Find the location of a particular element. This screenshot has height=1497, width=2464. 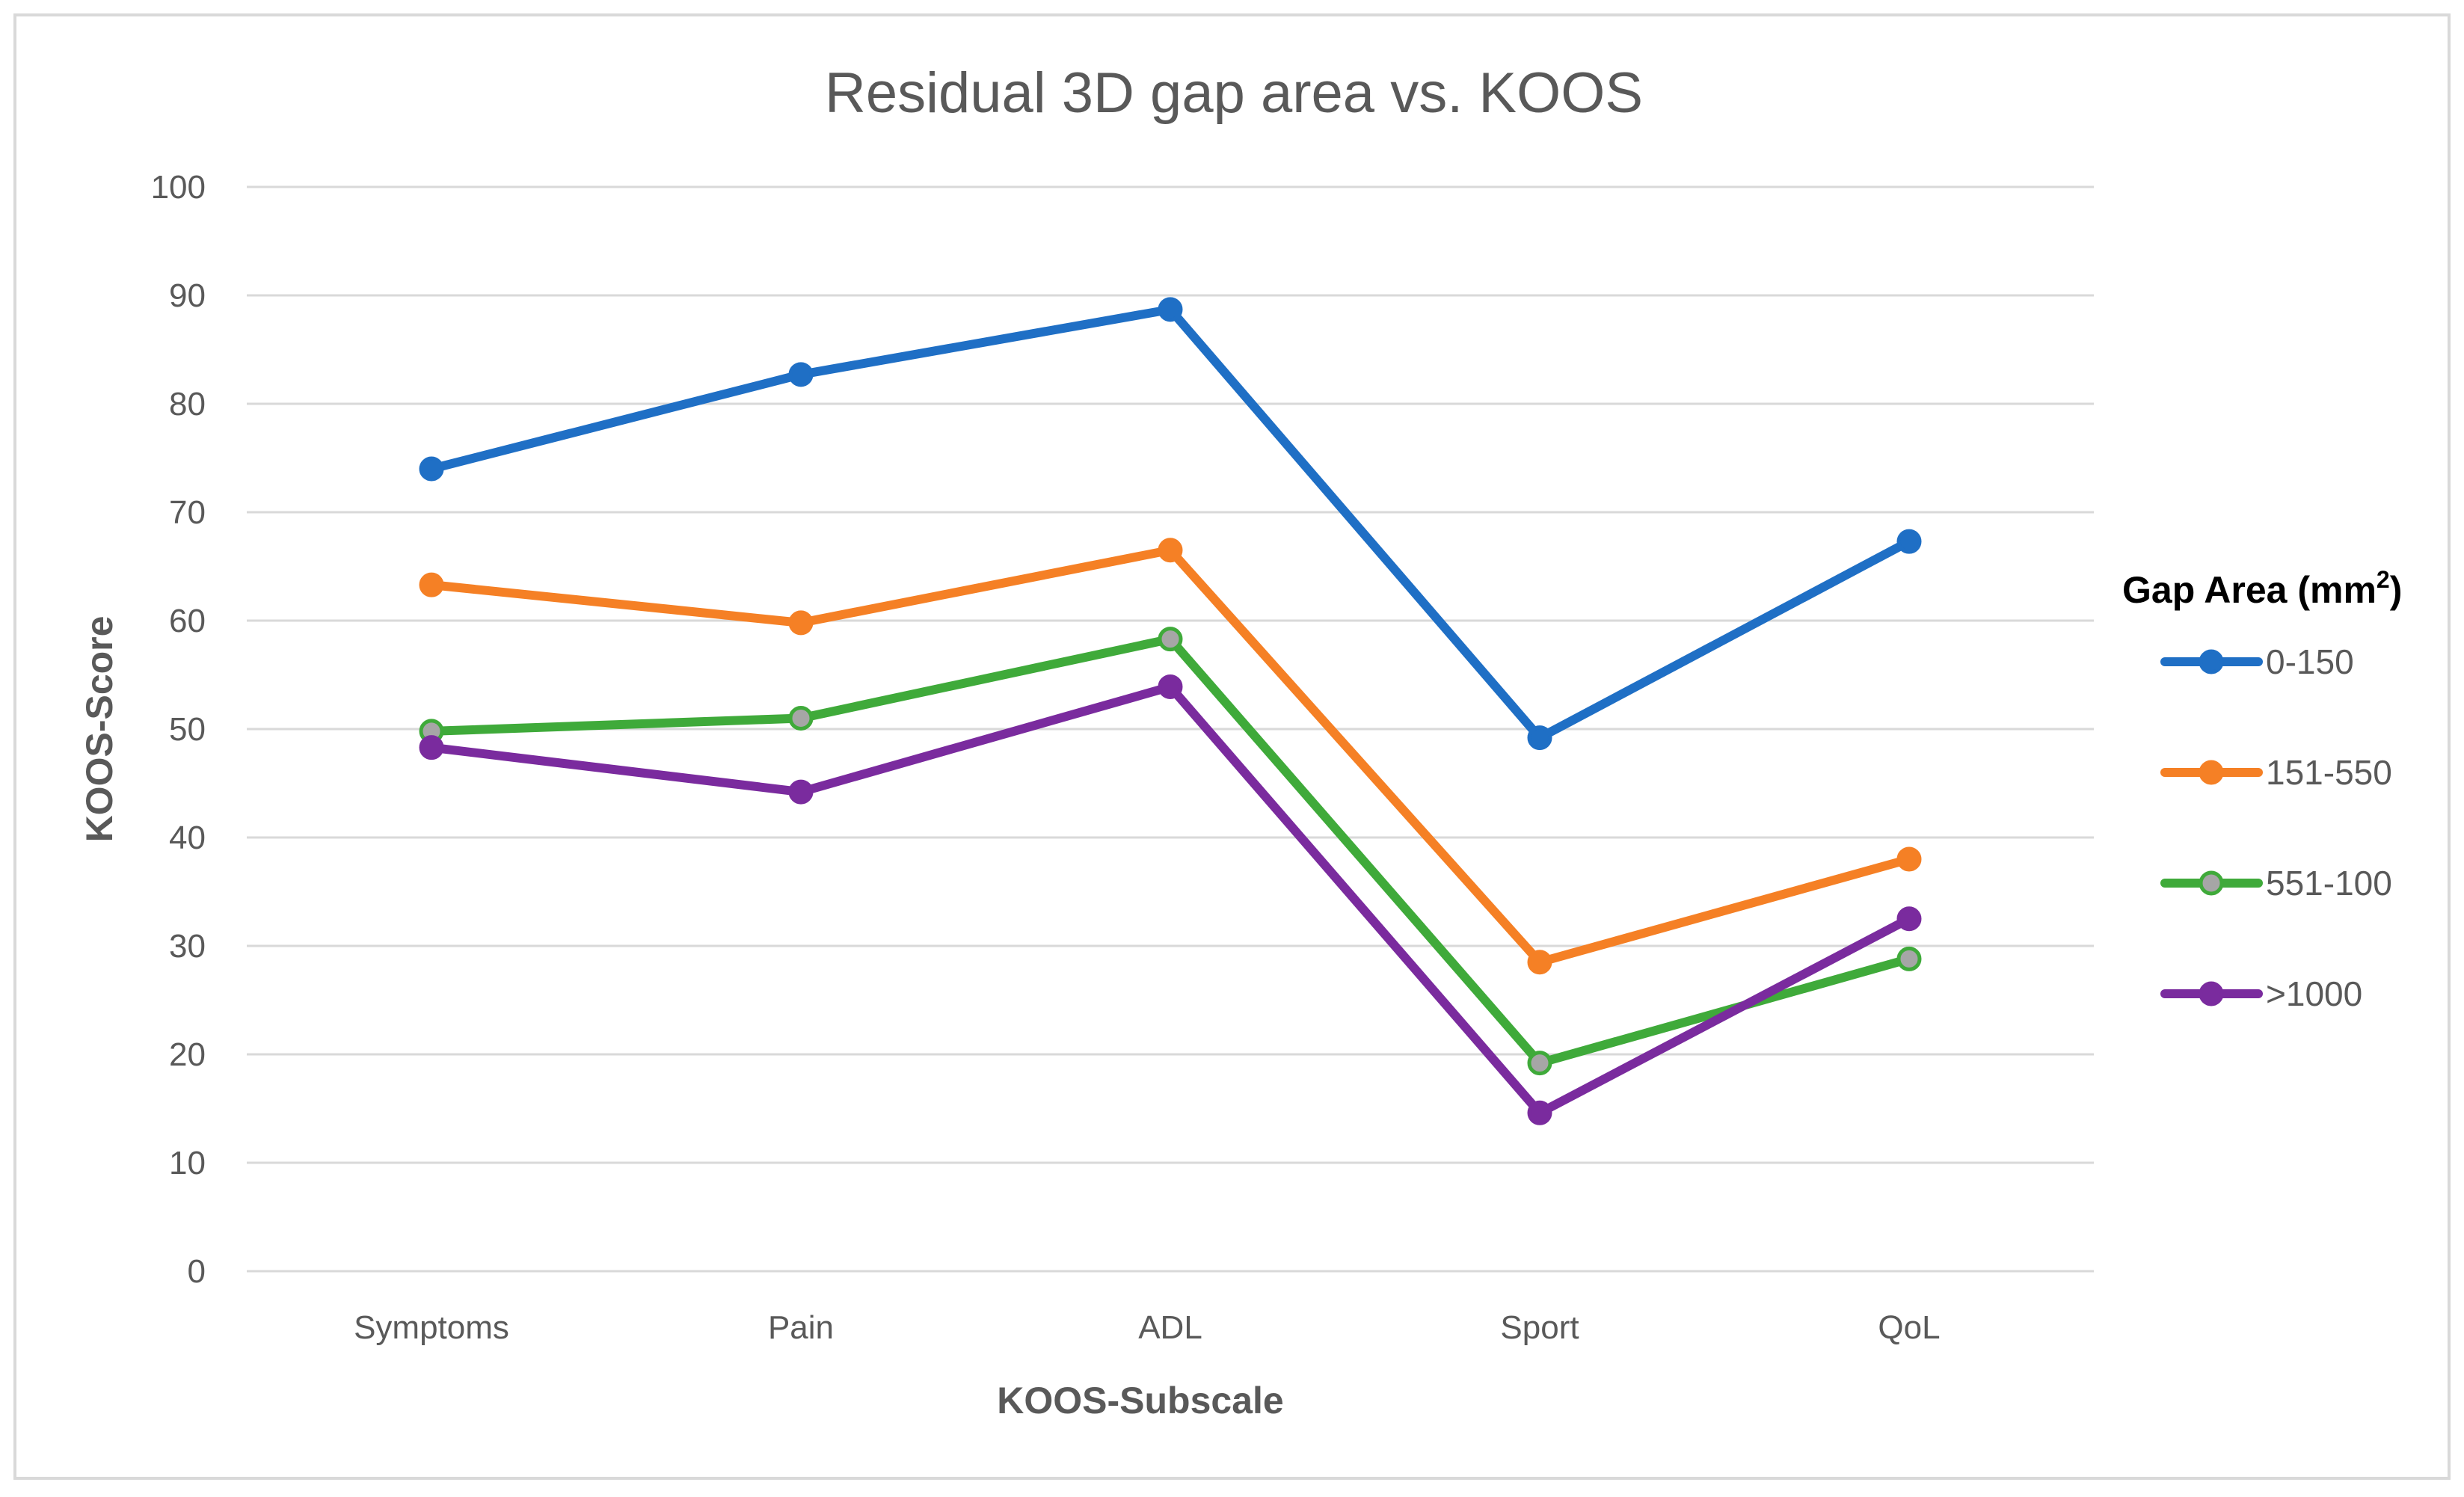

legend-item: 151-550 is located at coordinates (2276, 772).